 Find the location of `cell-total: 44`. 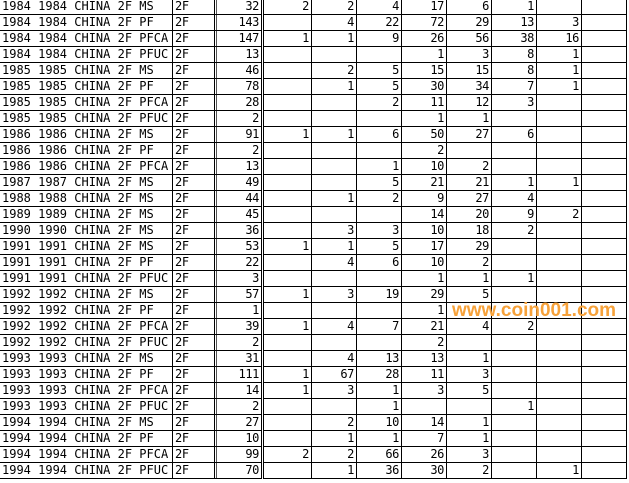

cell-total: 44 is located at coordinates (240, 198).